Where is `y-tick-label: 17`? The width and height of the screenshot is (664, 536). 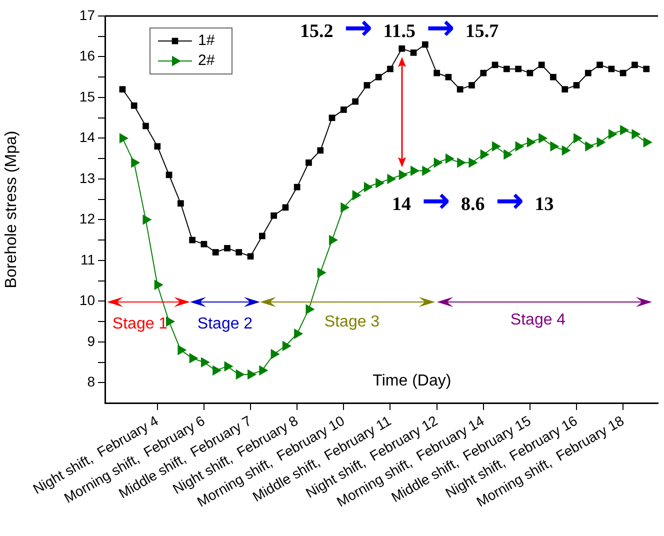
y-tick-label: 17 is located at coordinates (87, 14).